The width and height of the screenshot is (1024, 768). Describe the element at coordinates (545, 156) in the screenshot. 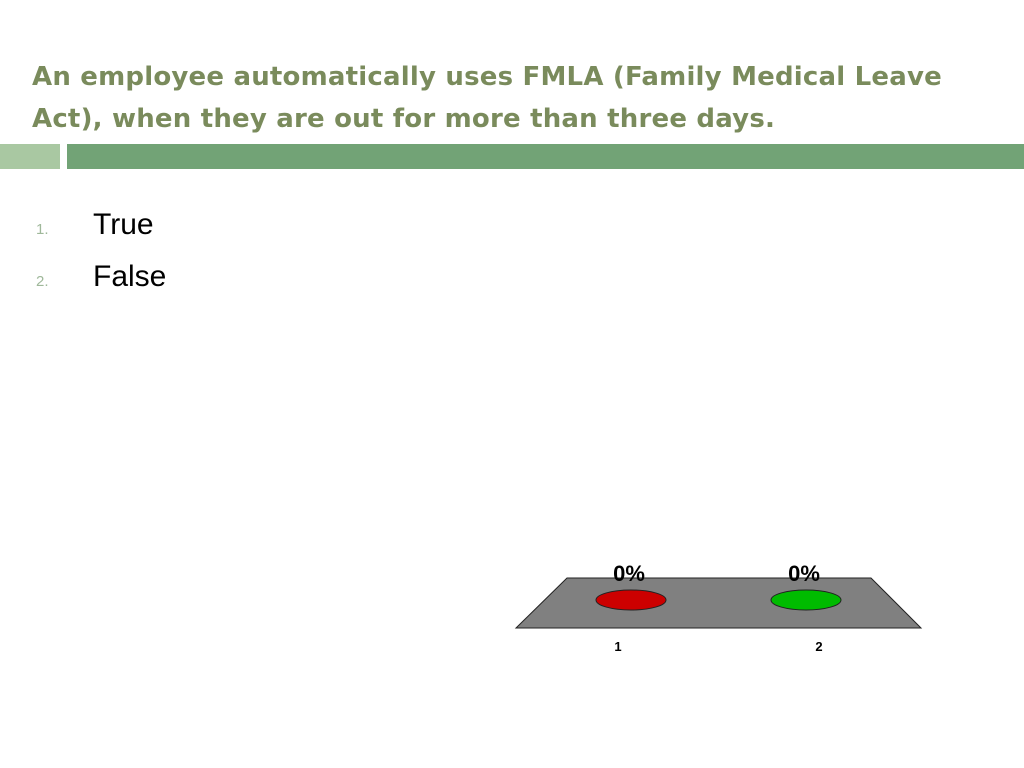

I see `title-divider-bar` at that location.